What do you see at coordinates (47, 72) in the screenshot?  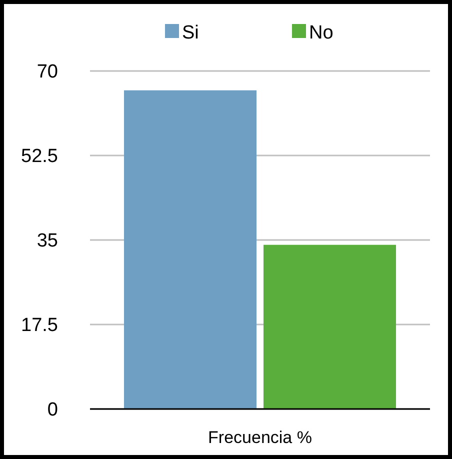 I see `y-tick-label: 70` at bounding box center [47, 72].